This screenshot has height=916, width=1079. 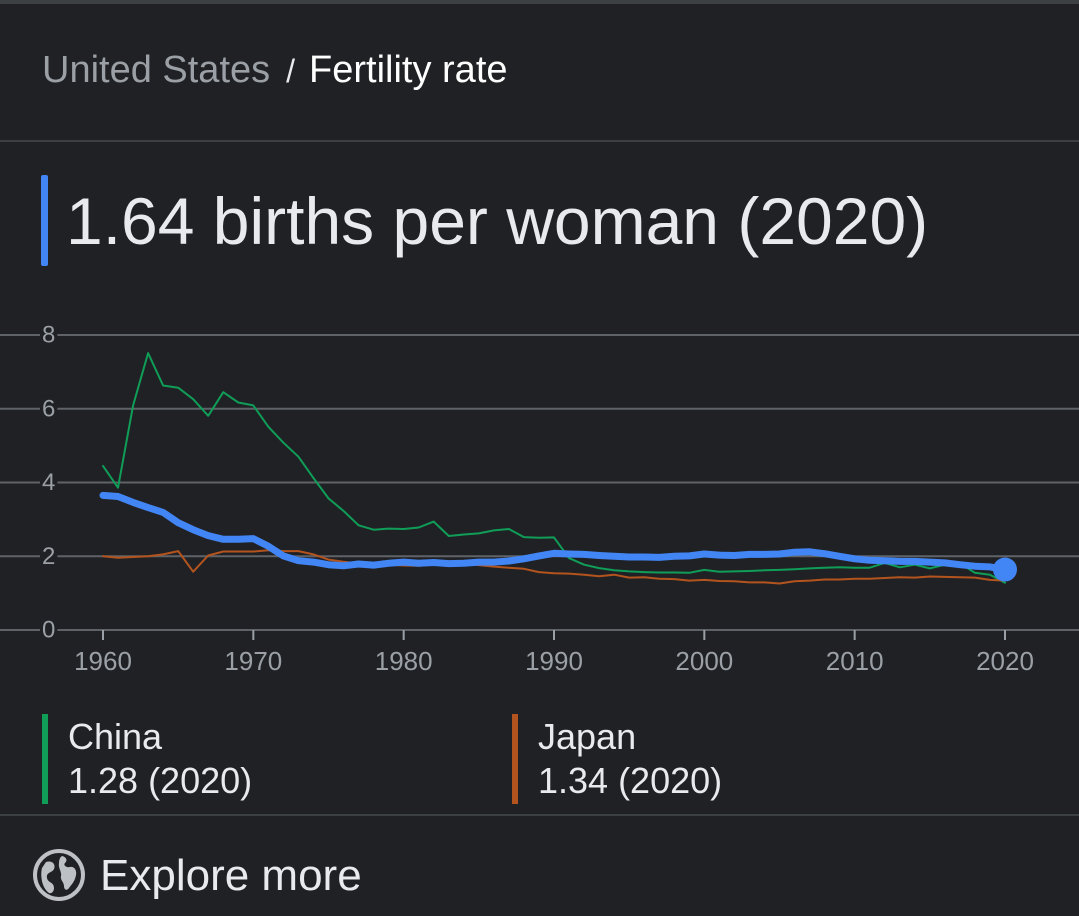 What do you see at coordinates (497, 221) in the screenshot?
I see `headline-value: 1.64 births per woman (2020)` at bounding box center [497, 221].